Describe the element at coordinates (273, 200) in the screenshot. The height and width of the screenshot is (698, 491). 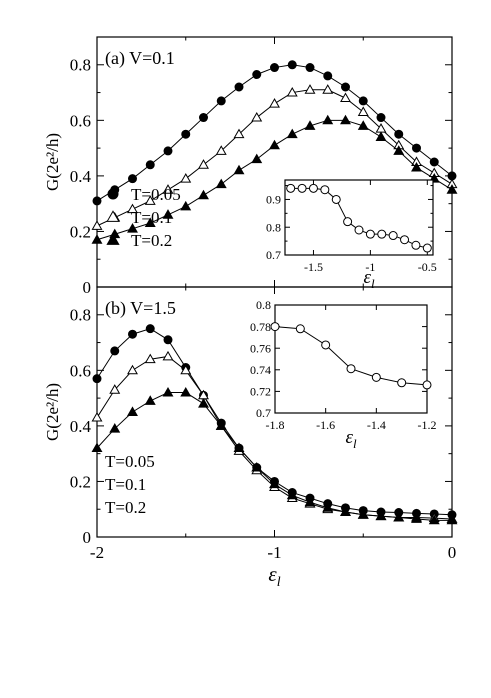
I see `y-tick-label: 0.9` at that location.